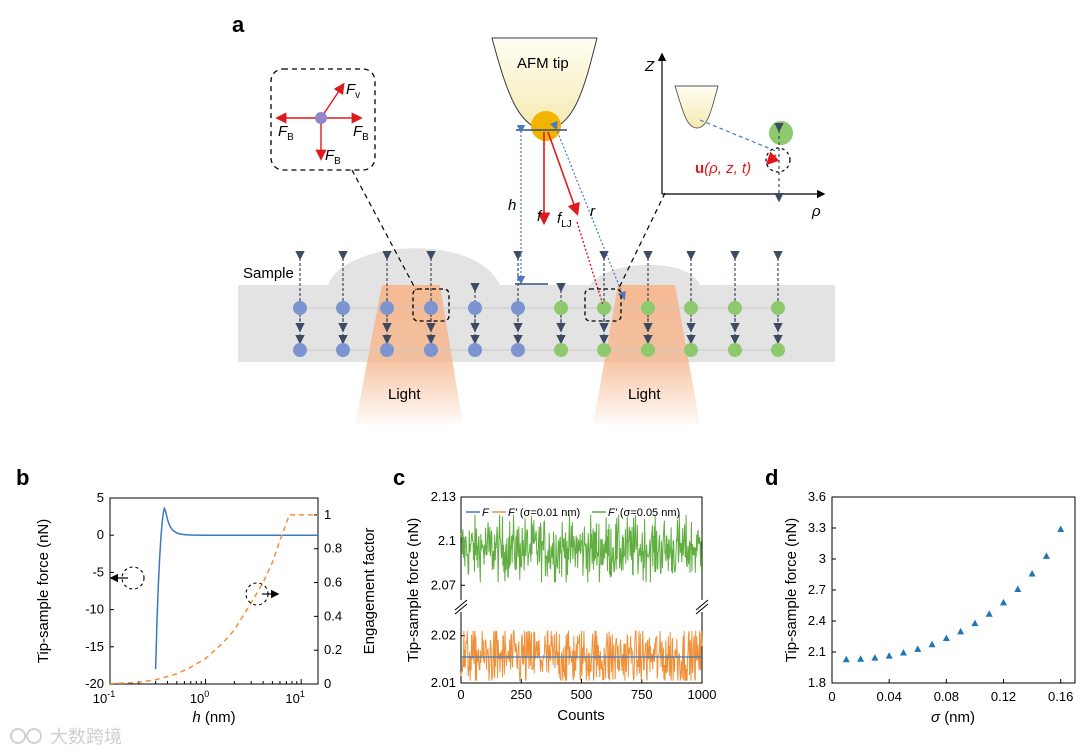 The width and height of the screenshot is (1080, 755). I want to click on panel-b-y2label: Engagement factor, so click(369, 591).